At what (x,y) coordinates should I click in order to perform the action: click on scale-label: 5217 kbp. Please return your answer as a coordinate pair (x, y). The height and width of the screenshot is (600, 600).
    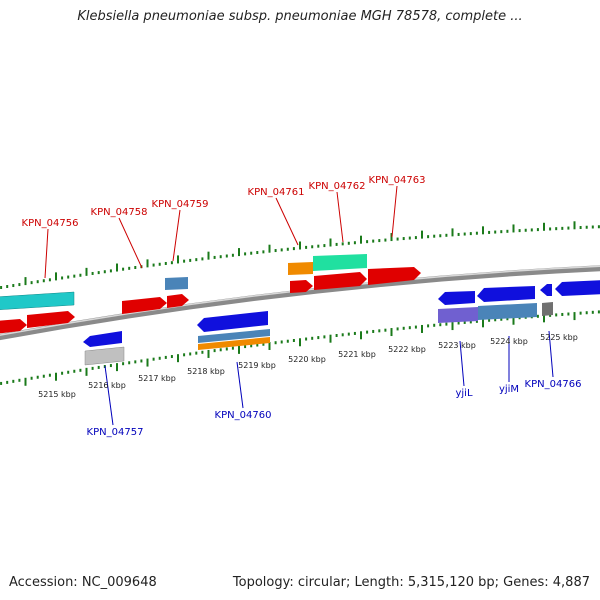
    Looking at the image, I should click on (157, 378).